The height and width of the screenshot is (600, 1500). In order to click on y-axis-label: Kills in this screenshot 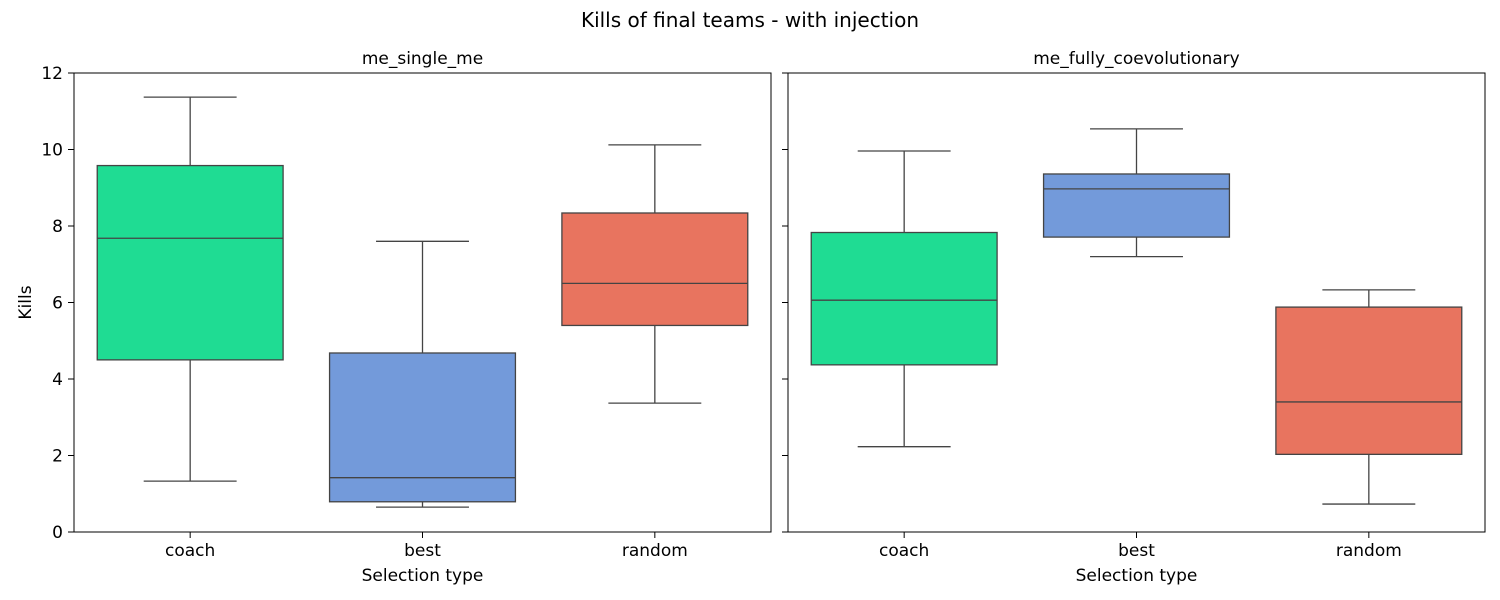, I will do `click(26, 302)`.